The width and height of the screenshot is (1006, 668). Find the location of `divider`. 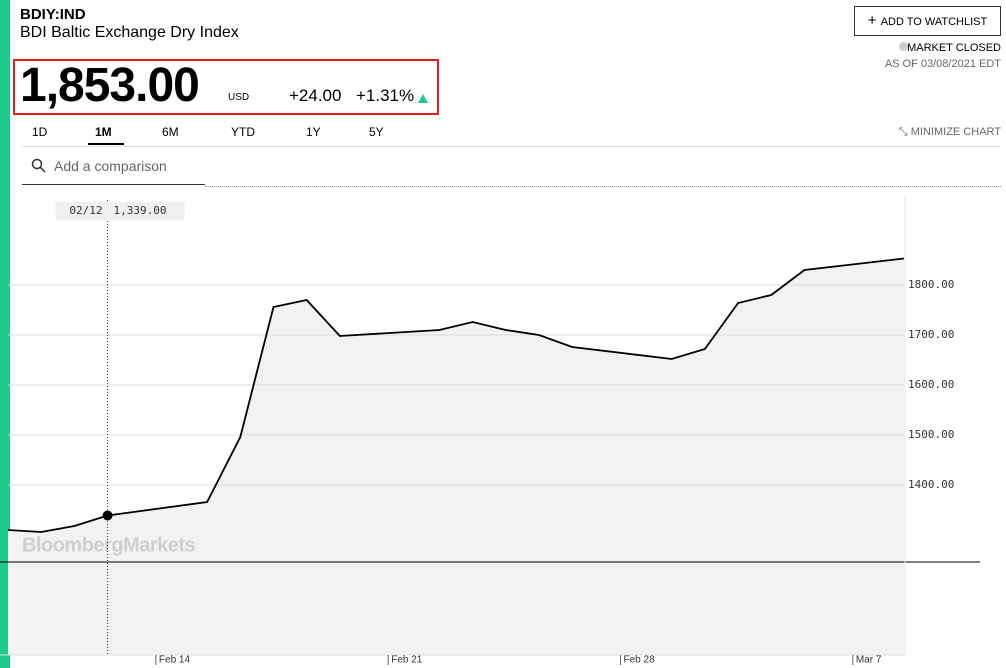

divider is located at coordinates (511, 146).